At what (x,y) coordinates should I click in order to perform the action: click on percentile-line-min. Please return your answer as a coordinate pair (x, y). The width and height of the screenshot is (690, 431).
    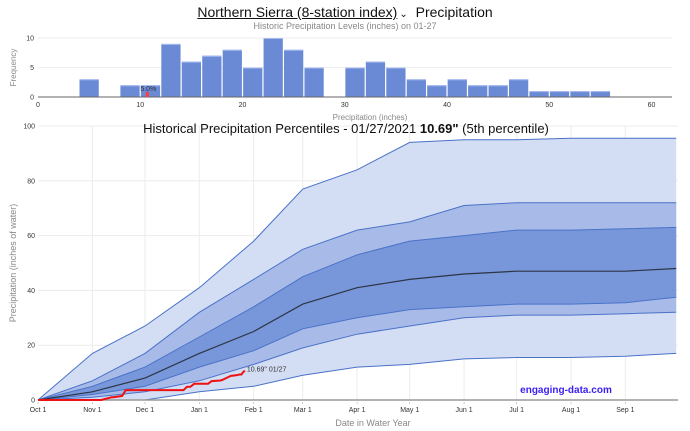
    Looking at the image, I should click on (357, 376).